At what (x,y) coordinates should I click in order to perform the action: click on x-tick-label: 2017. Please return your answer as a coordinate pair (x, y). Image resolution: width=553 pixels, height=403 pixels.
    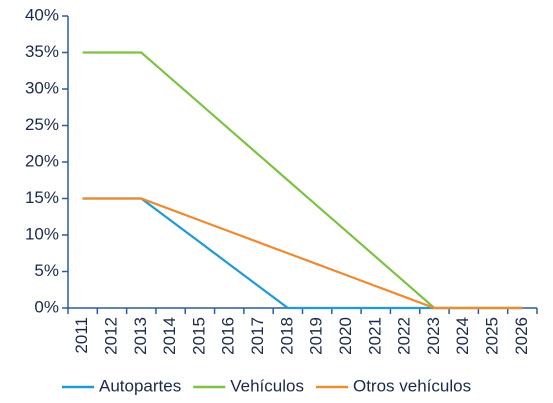
    Looking at the image, I should click on (257, 336).